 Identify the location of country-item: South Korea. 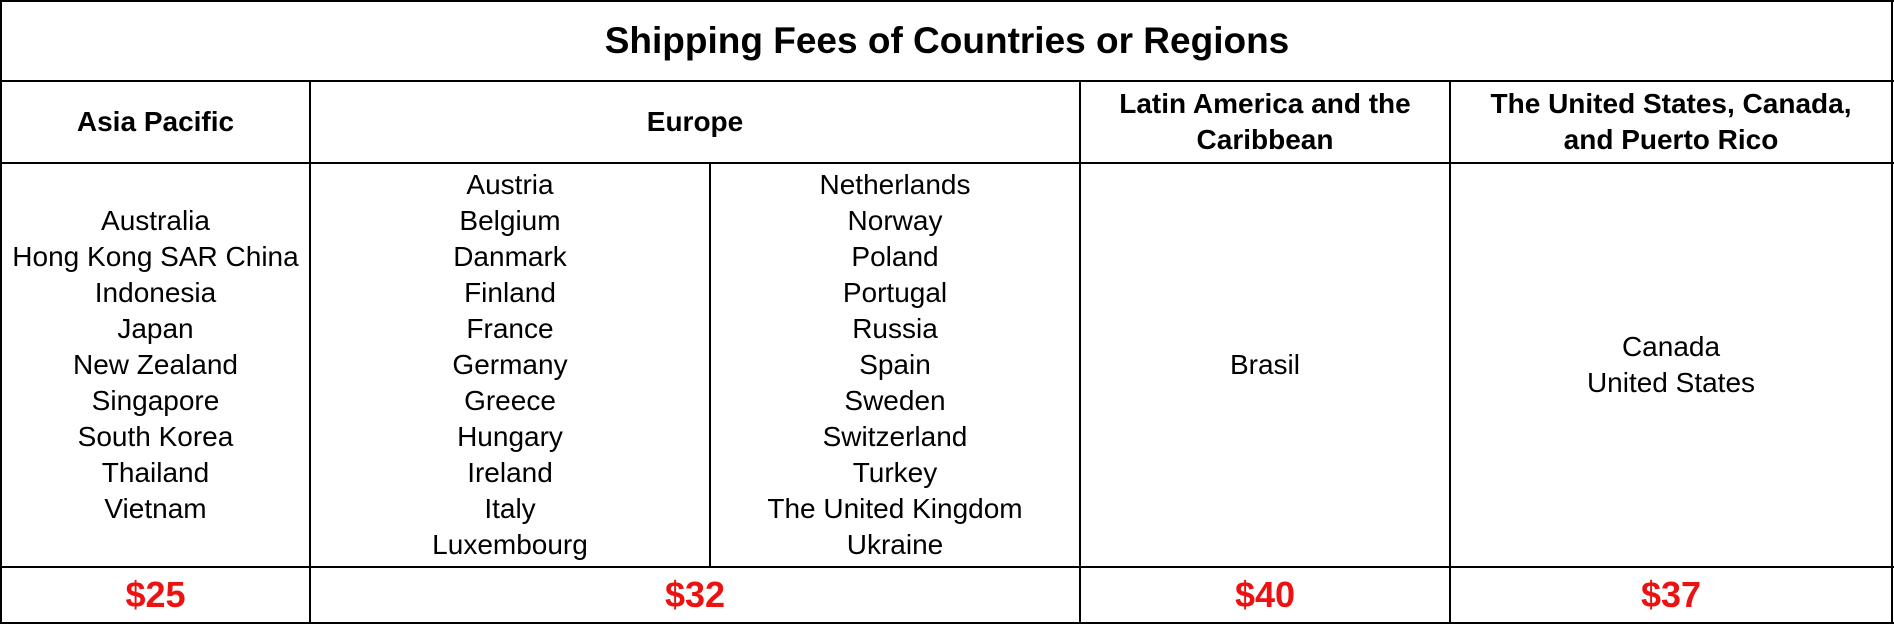
(155, 436).